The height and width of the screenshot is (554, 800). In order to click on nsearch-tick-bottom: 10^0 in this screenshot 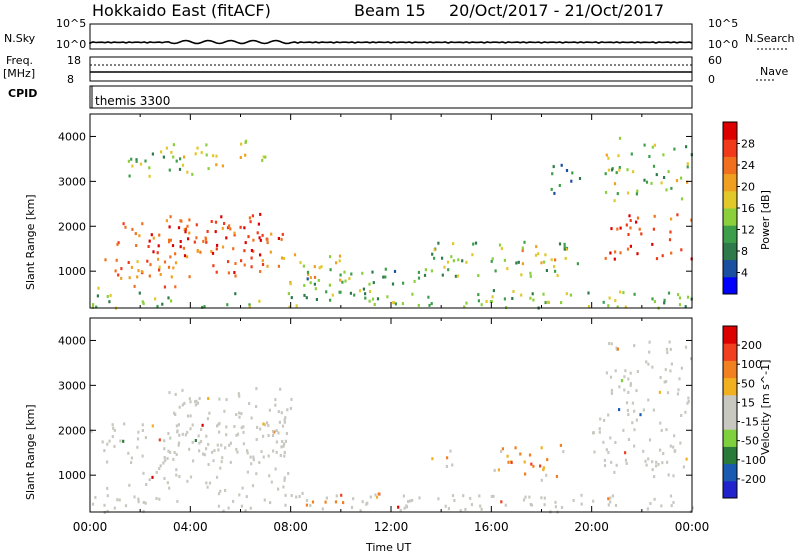, I will do `click(723, 44)`.